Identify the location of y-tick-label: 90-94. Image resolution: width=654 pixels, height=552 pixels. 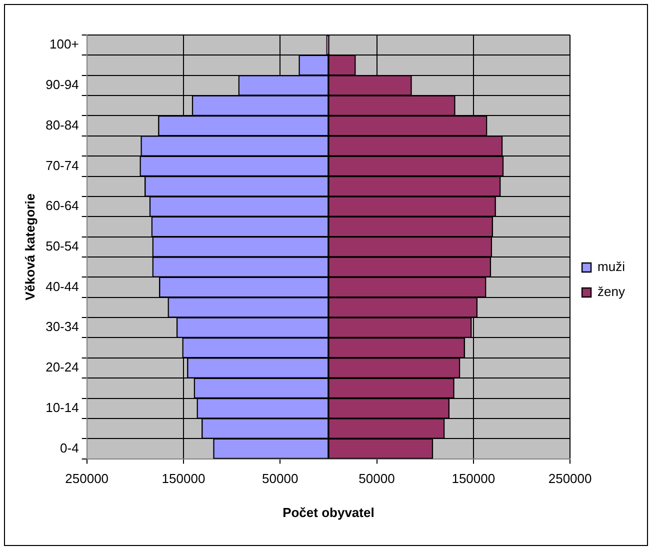
(62, 84).